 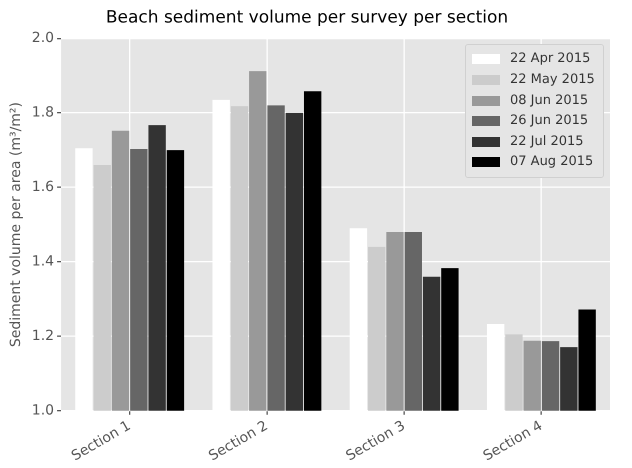 What do you see at coordinates (43, 410) in the screenshot?
I see `y-tick-label: 1.0` at bounding box center [43, 410].